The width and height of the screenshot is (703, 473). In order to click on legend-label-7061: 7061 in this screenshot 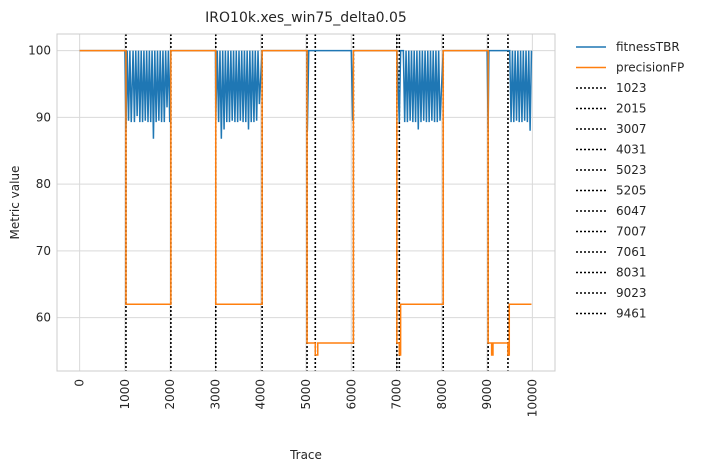, I will do `click(631, 252)`.